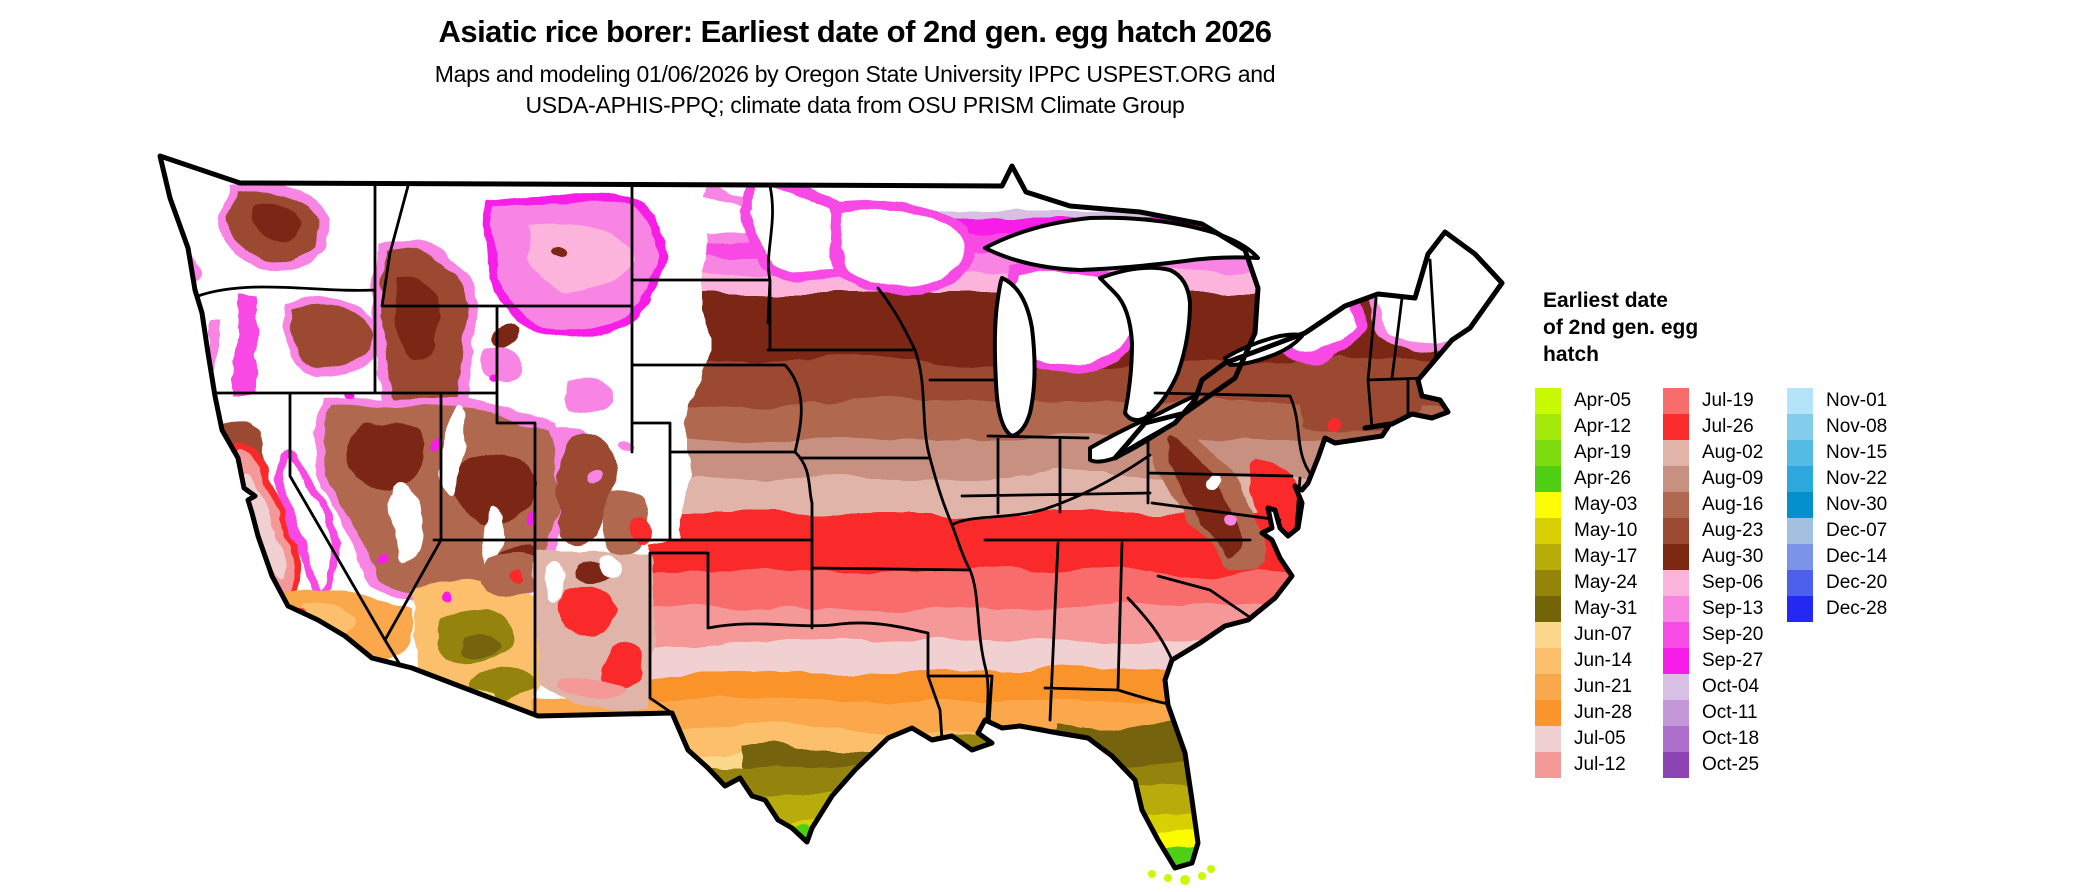  I want to click on legend-item: Aug-02, so click(1725, 453).